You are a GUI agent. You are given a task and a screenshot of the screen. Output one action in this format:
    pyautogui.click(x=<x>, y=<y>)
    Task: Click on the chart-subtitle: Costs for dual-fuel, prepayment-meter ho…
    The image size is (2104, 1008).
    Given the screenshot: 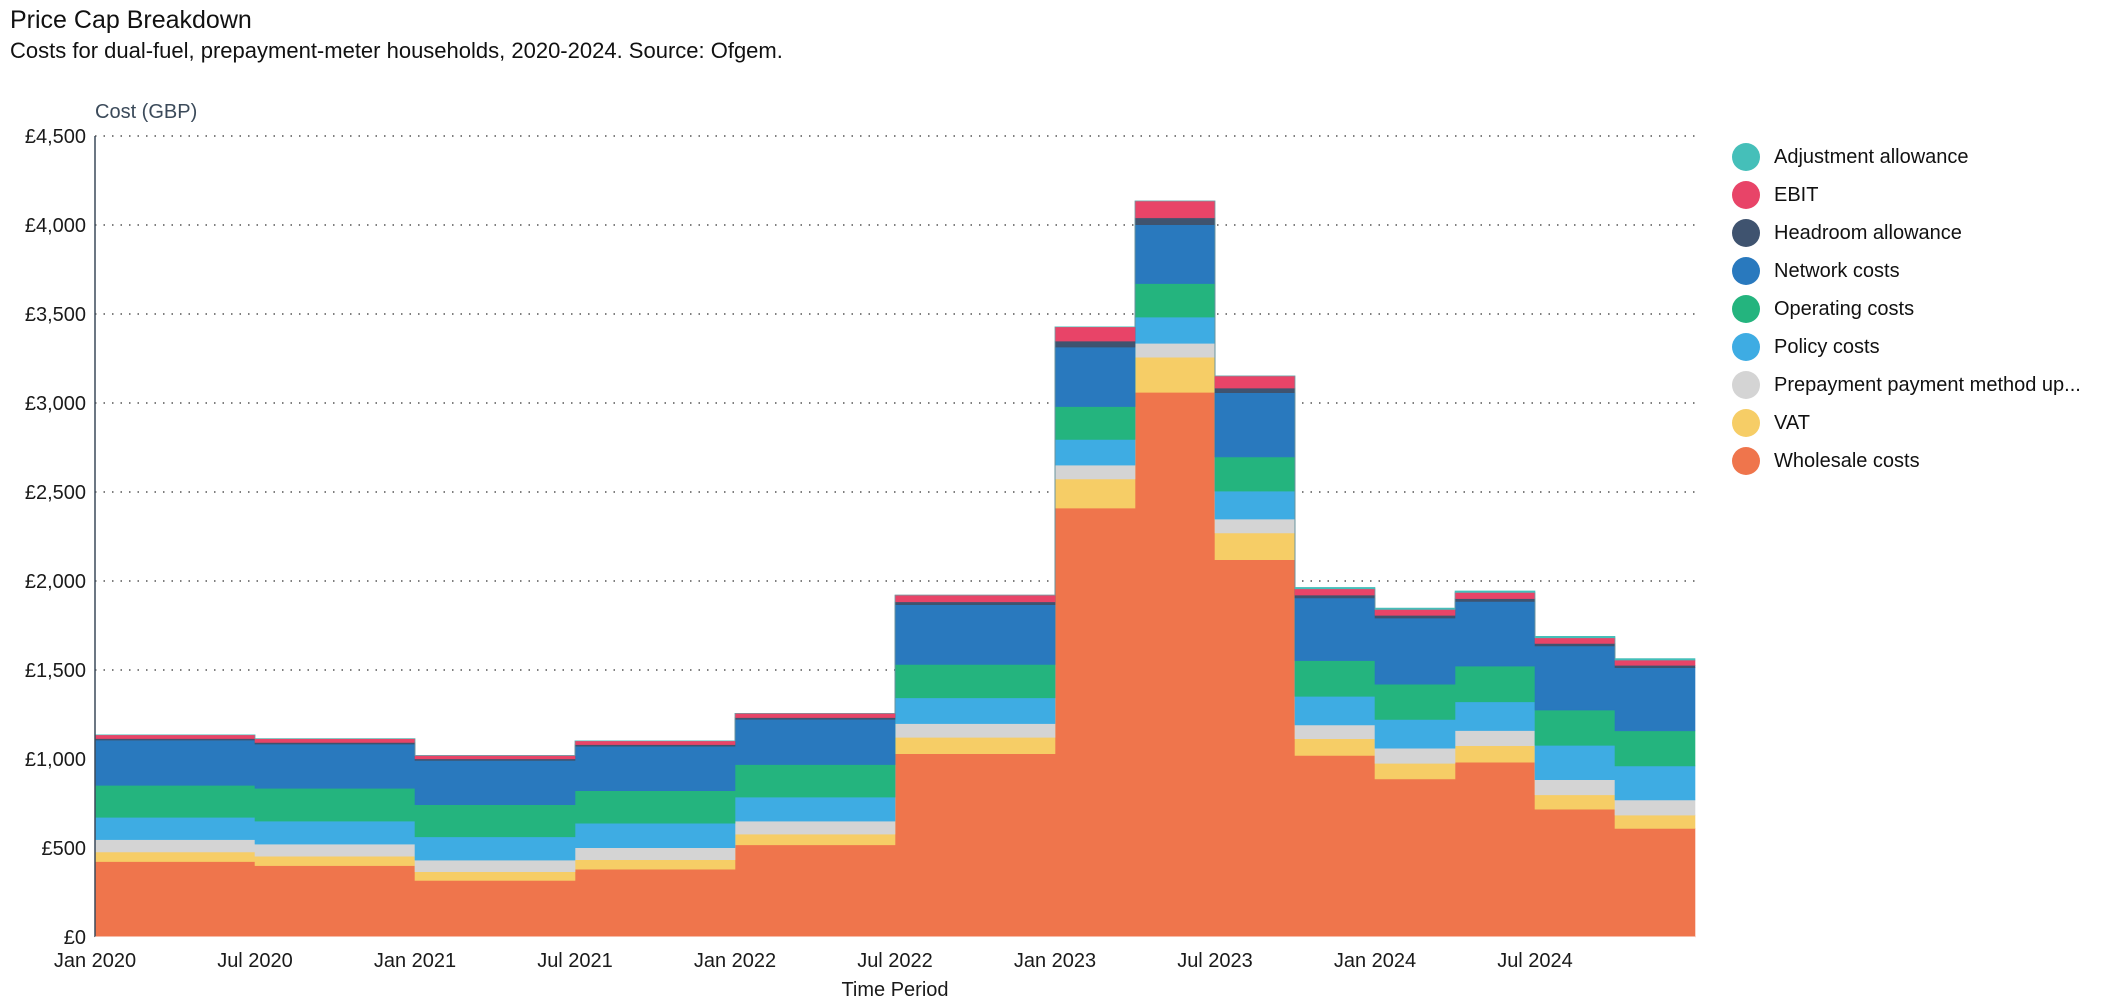 What is the action you would take?
    pyautogui.click(x=396, y=50)
    